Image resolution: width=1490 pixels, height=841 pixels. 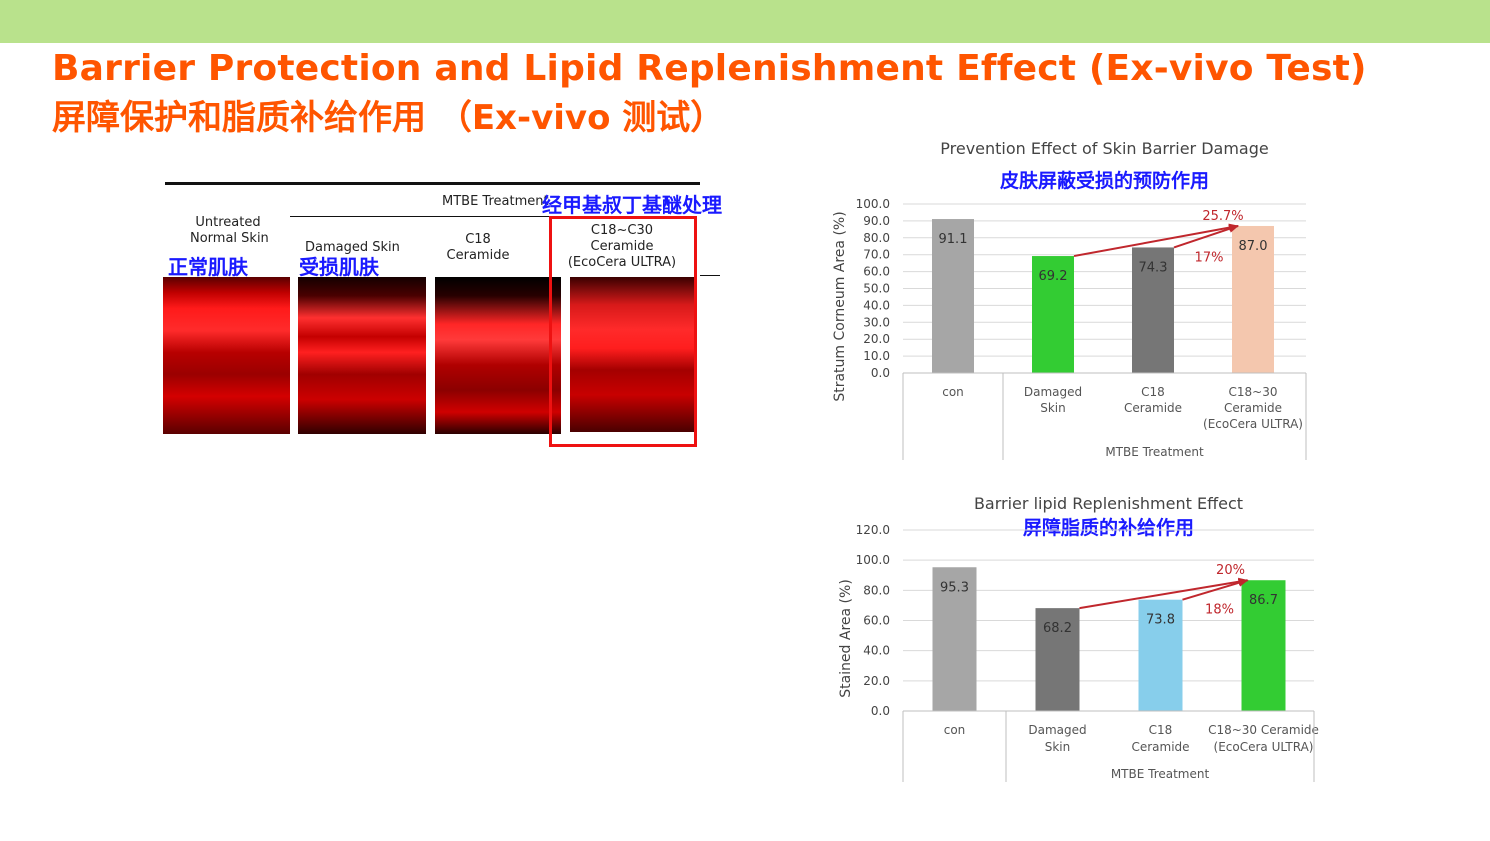 What do you see at coordinates (622, 262) in the screenshot?
I see `col-label-c1830-line3: (EcoCera ULTRA)` at bounding box center [622, 262].